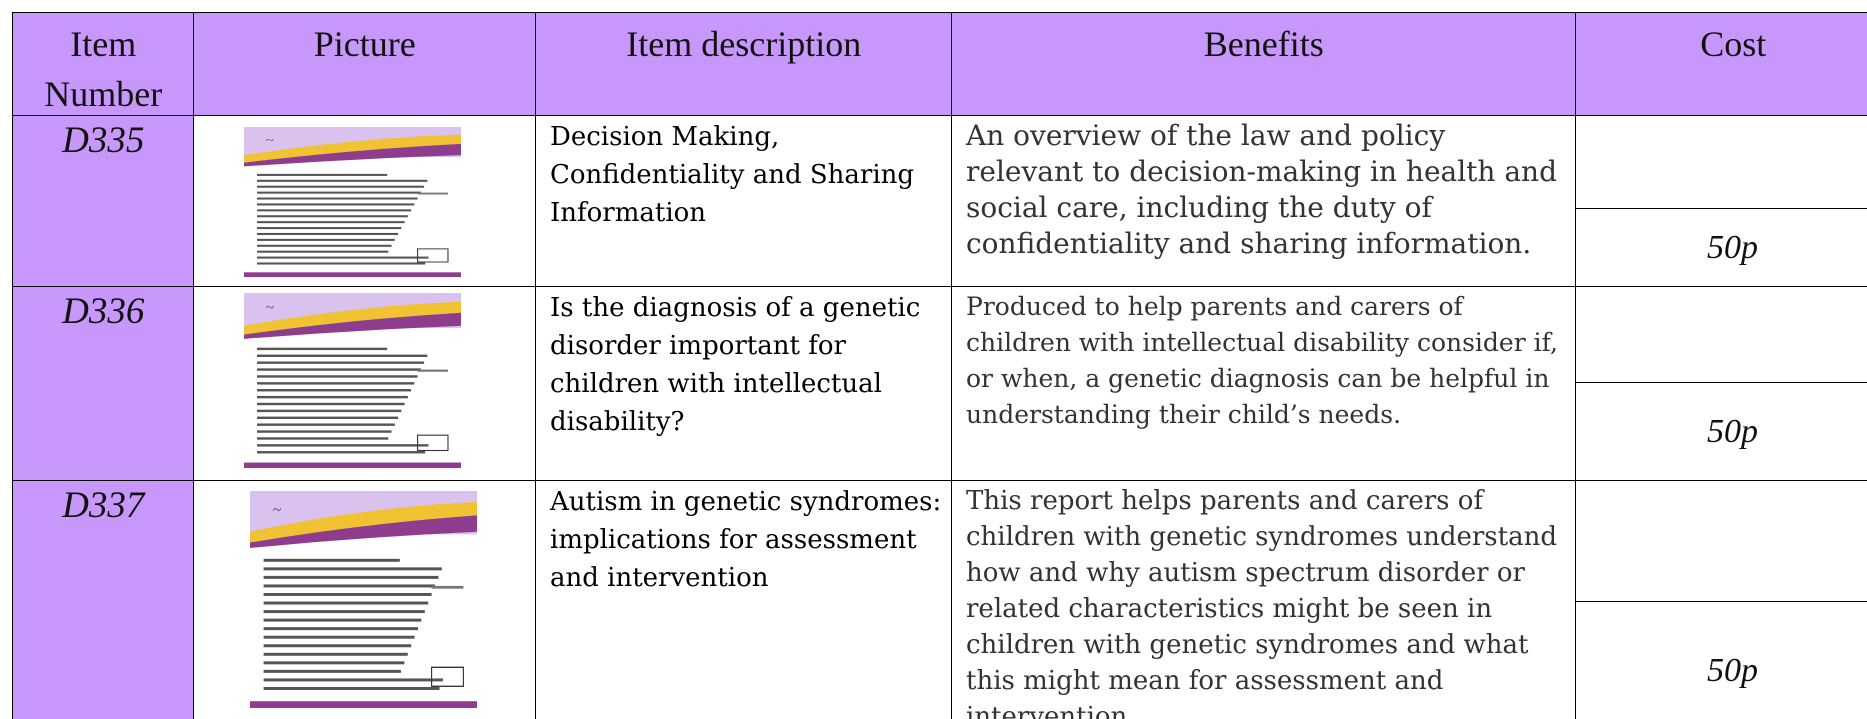 Image resolution: width=1867 pixels, height=719 pixels. What do you see at coordinates (103, 599) in the screenshot?
I see `item-number: D337` at bounding box center [103, 599].